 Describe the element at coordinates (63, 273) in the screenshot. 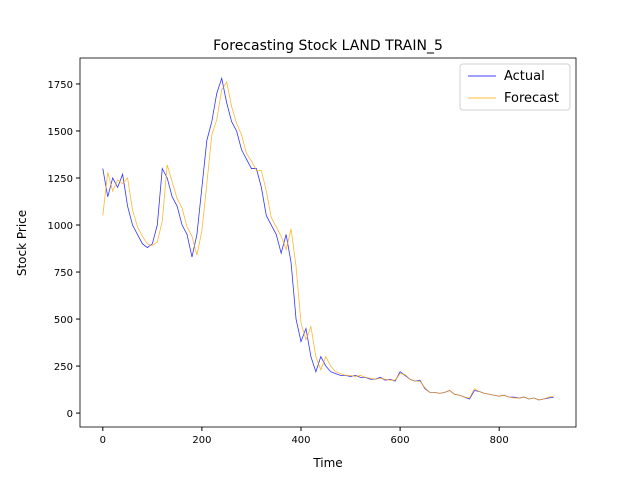

I see `y-tick-label: 750` at that location.